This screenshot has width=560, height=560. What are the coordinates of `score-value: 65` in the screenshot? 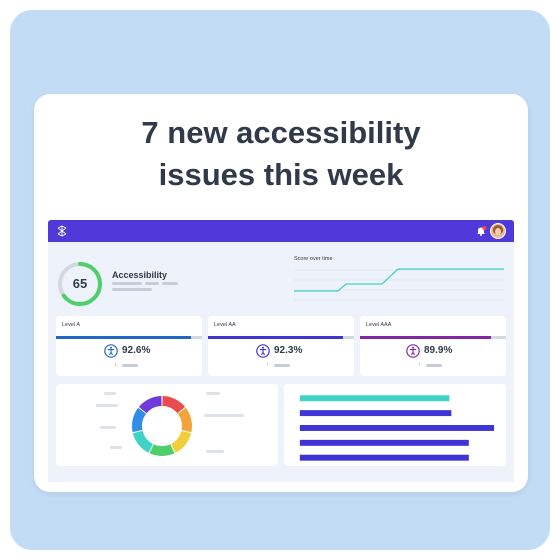 It's located at (80, 283).